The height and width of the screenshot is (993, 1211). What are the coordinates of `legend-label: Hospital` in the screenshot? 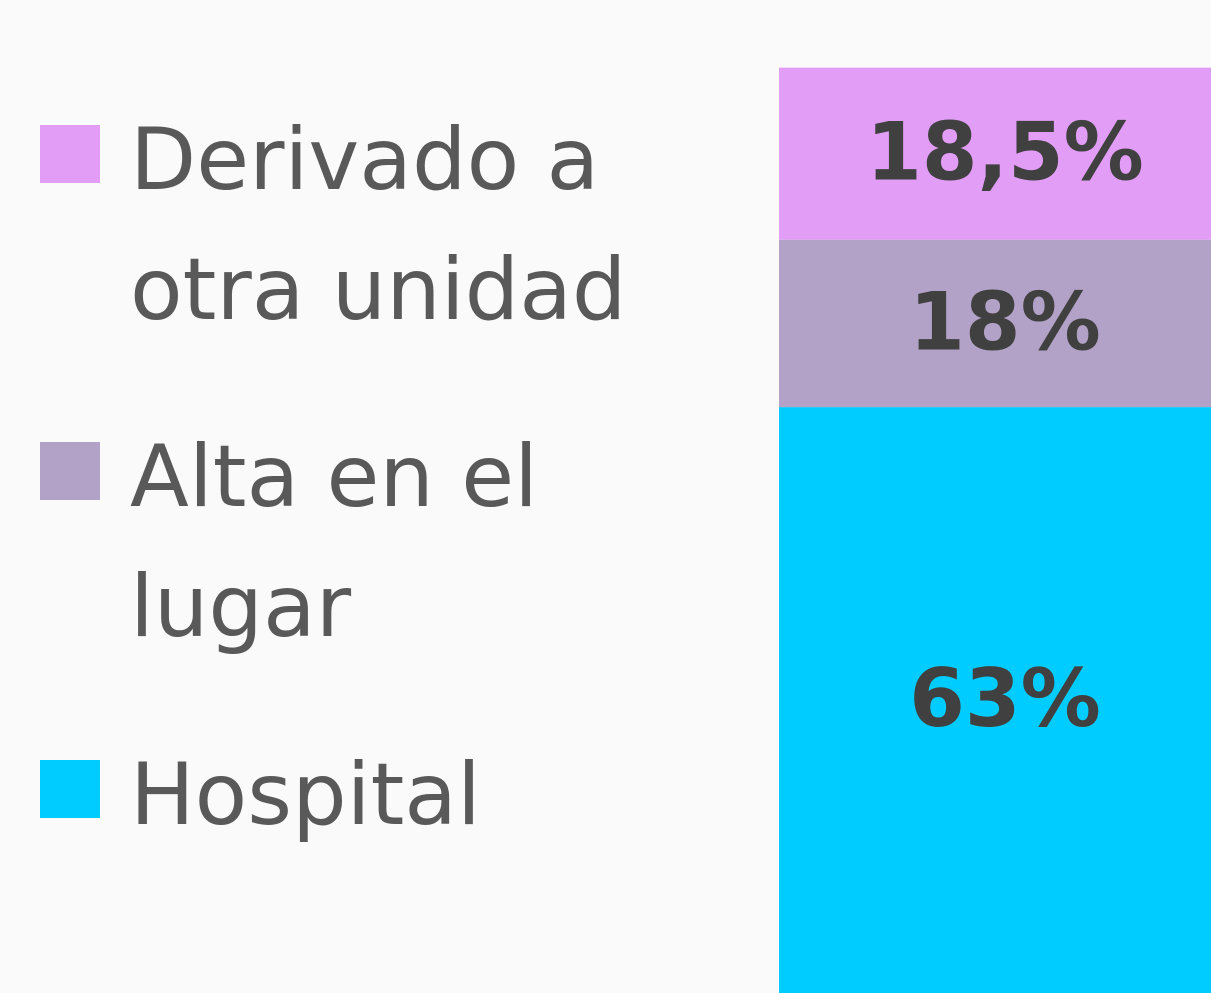 It's located at (305, 795).